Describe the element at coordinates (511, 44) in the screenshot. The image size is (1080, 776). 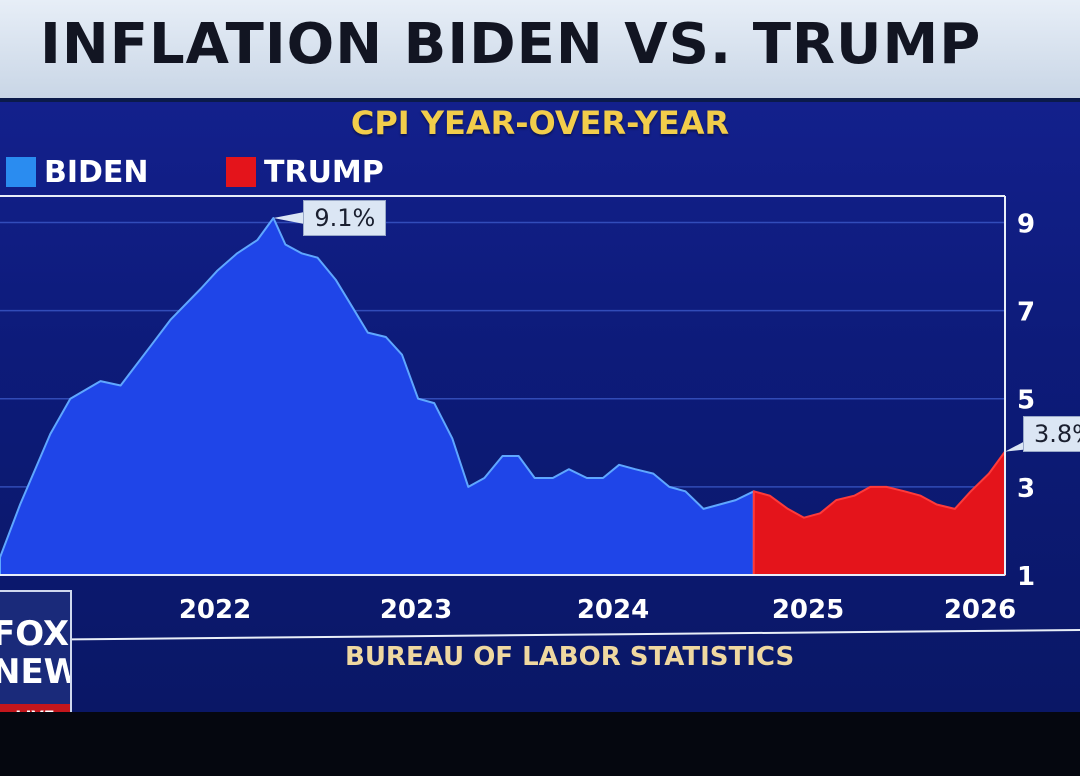
I see `page-title: INFLATION BIDEN VS. TRUMP` at that location.